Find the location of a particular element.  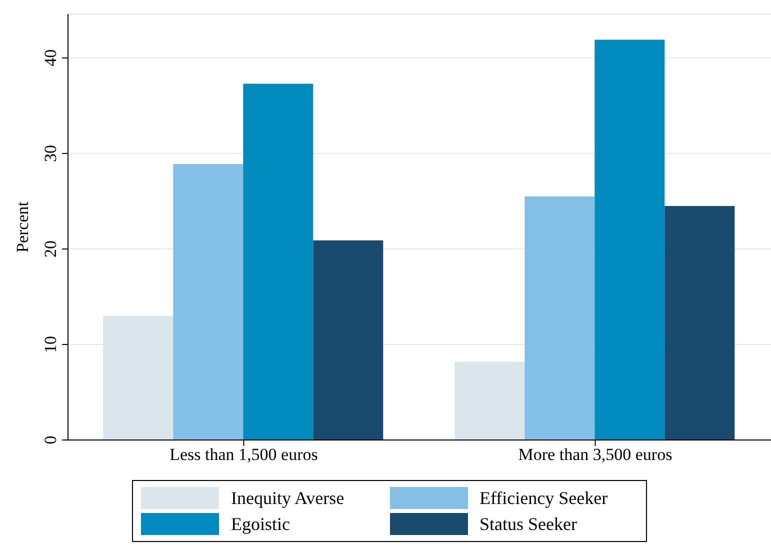

y-tick-label: 0 is located at coordinates (50, 440).